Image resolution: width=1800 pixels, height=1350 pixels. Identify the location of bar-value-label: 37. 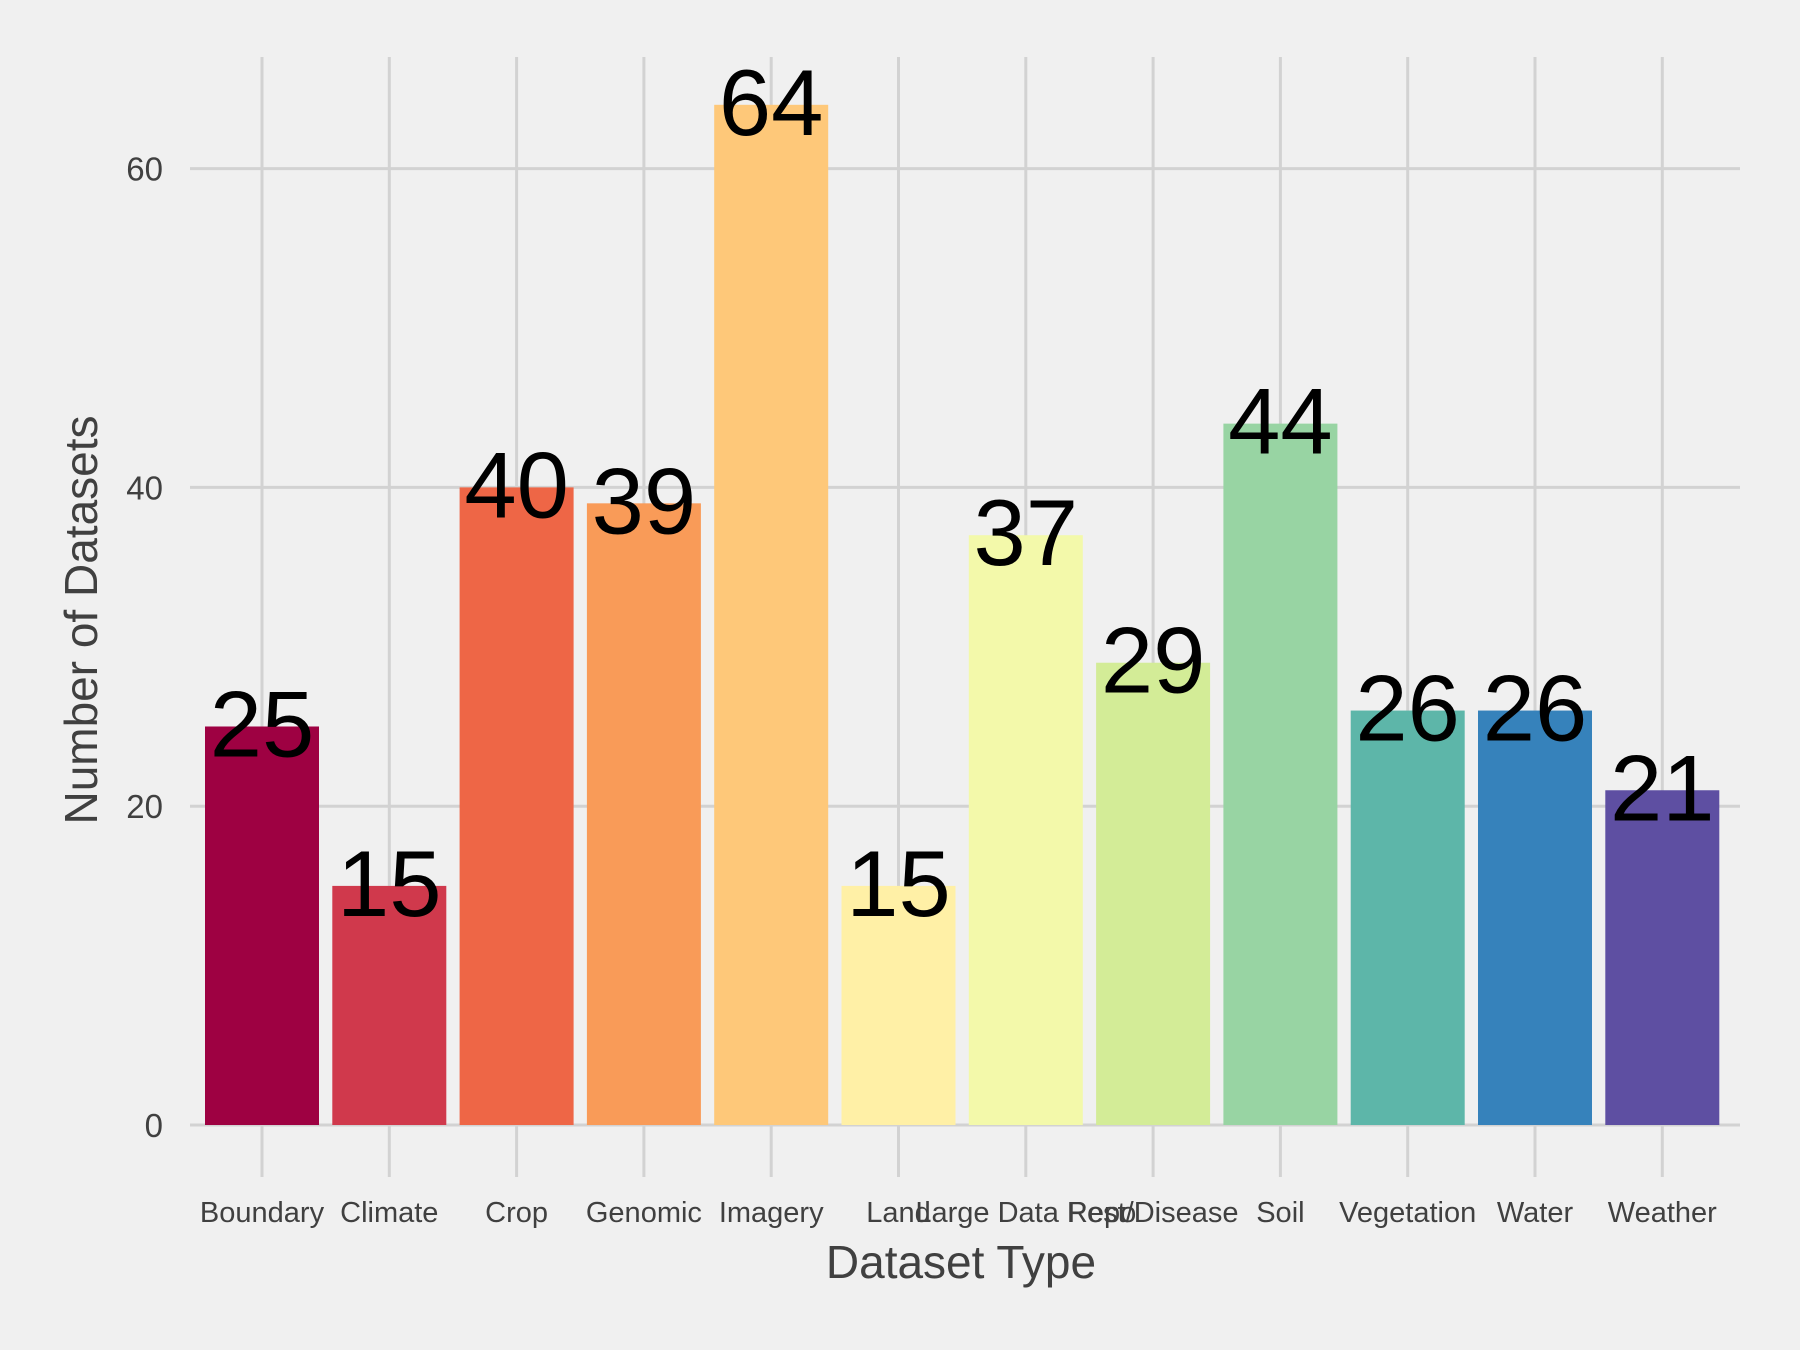
(1026, 532).